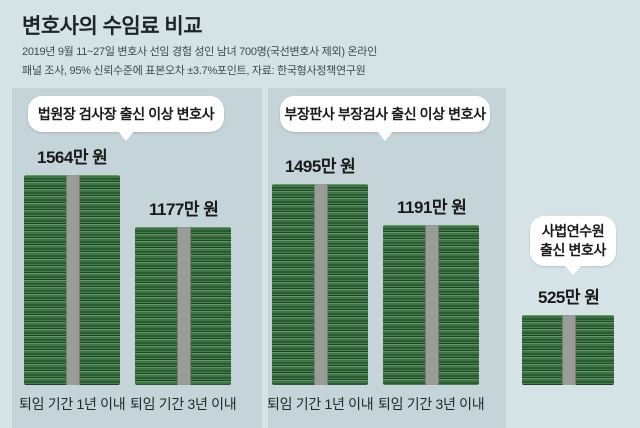  I want to click on group-label-3-line-2: 출신 변호사, so click(573, 250).